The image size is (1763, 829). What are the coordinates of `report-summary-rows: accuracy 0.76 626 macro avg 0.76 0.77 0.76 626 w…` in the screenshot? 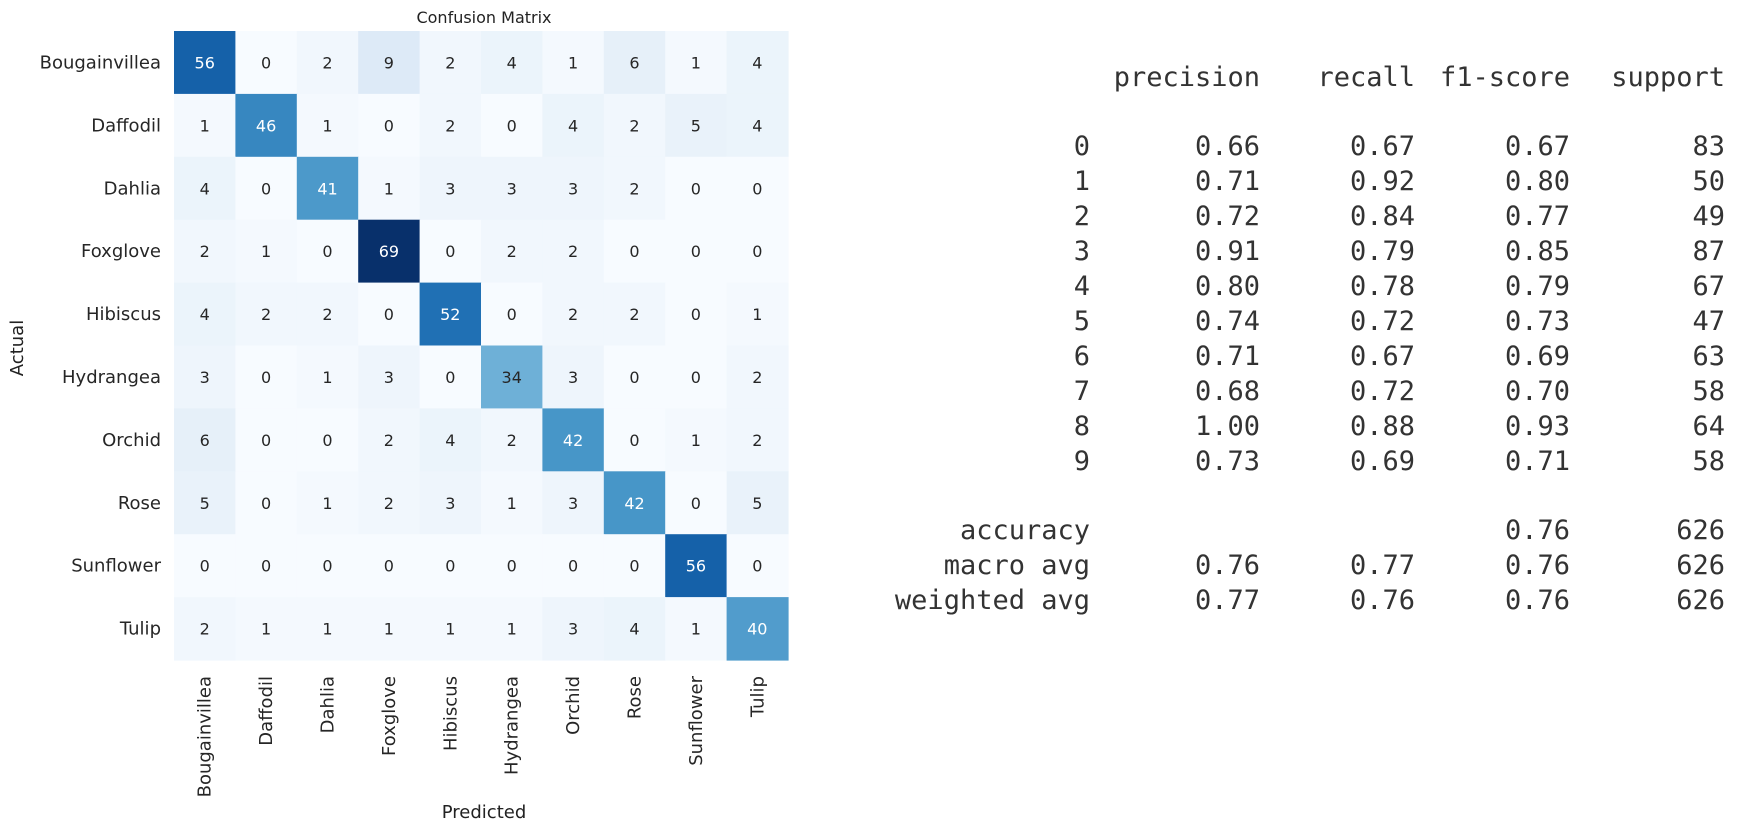 It's located at (1302, 565).